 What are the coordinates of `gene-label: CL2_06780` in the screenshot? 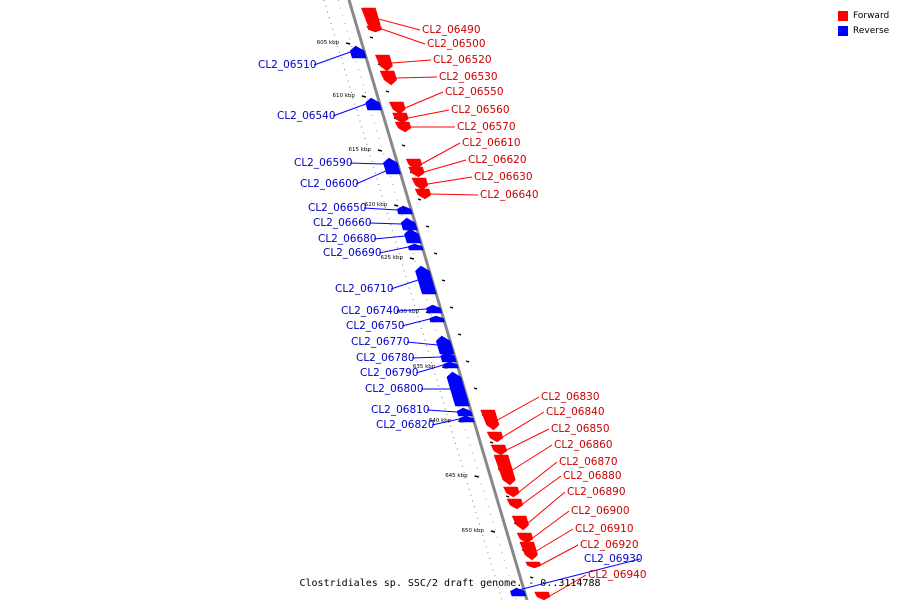 It's located at (385, 358).